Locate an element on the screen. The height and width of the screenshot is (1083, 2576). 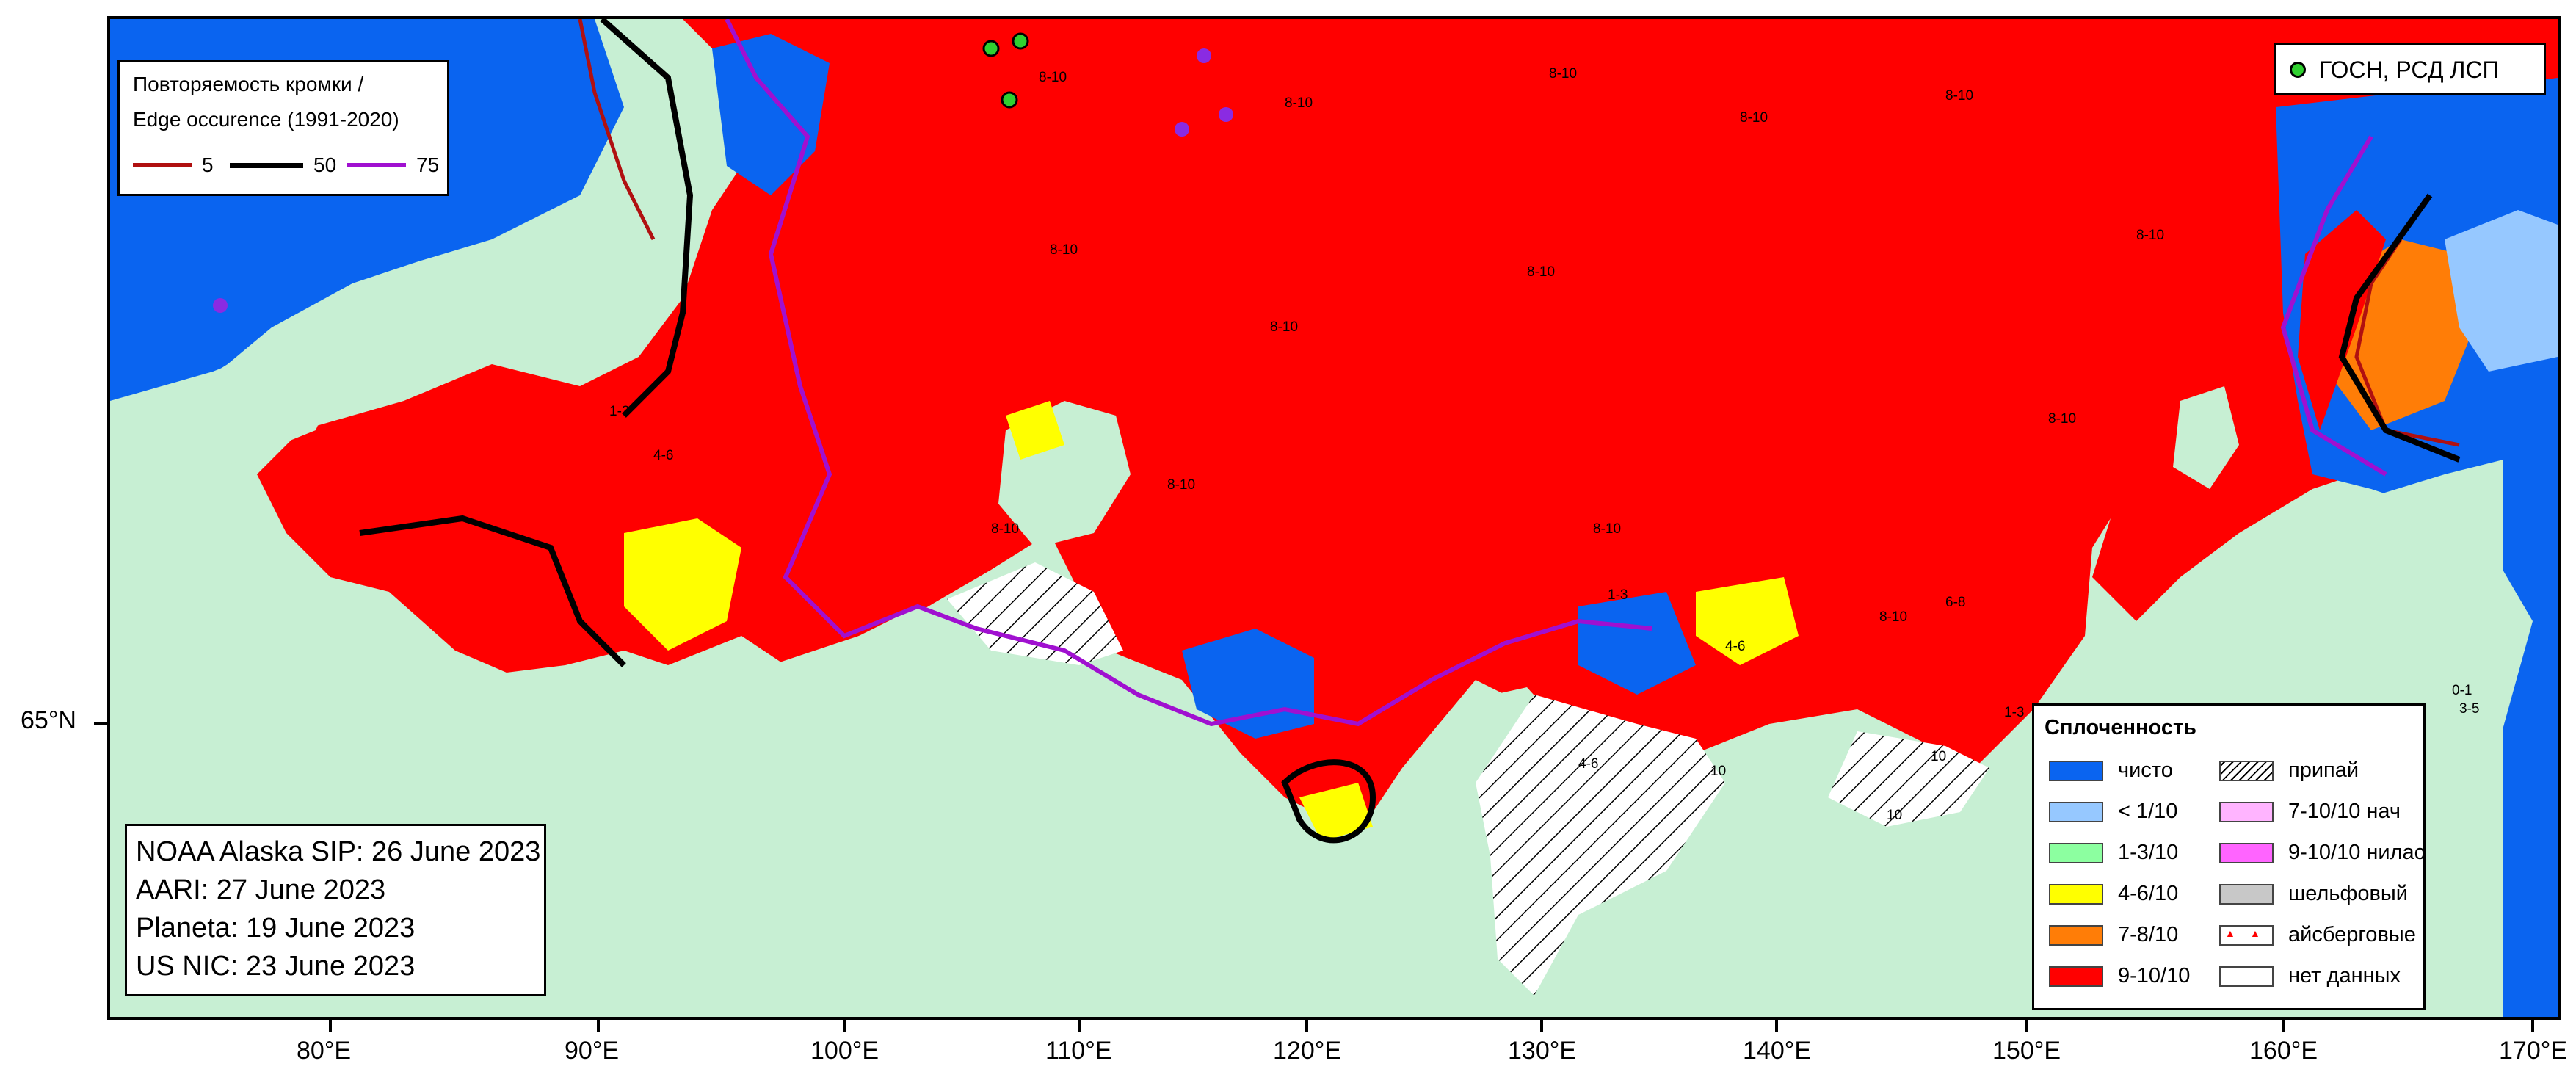
swatch-7-10-new is located at coordinates (2247, 811).